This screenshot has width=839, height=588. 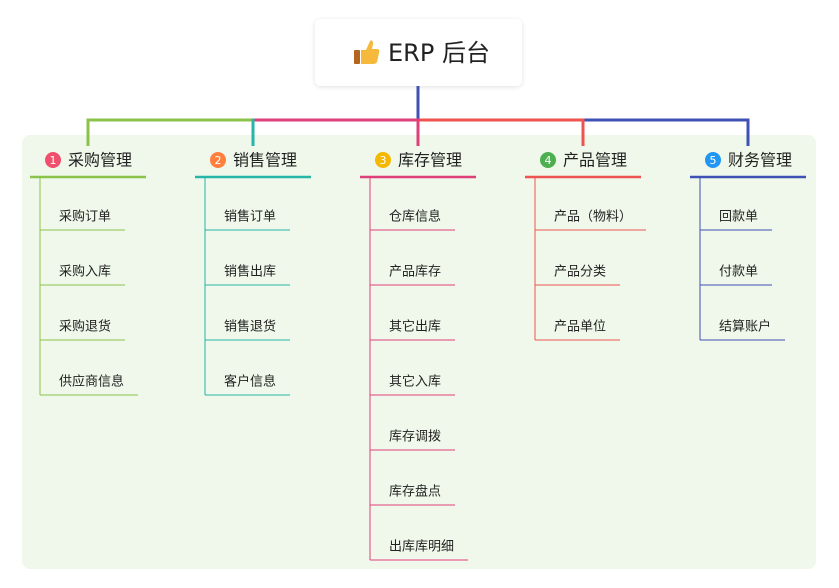 I want to click on badge-number: 1, so click(x=53, y=160).